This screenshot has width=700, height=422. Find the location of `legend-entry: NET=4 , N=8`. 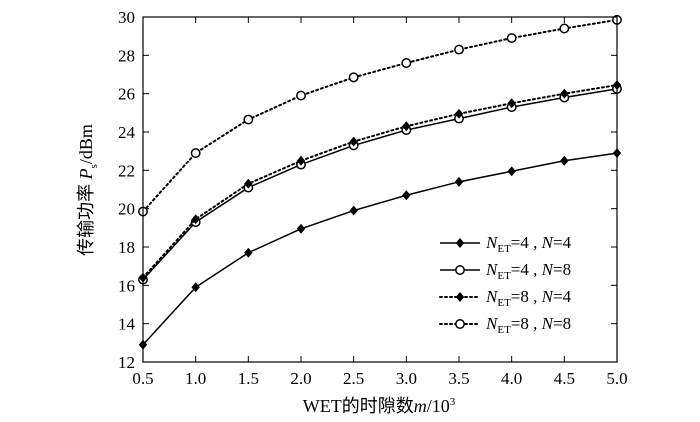

legend-entry: NET=4 , N=8 is located at coordinates (505, 271).